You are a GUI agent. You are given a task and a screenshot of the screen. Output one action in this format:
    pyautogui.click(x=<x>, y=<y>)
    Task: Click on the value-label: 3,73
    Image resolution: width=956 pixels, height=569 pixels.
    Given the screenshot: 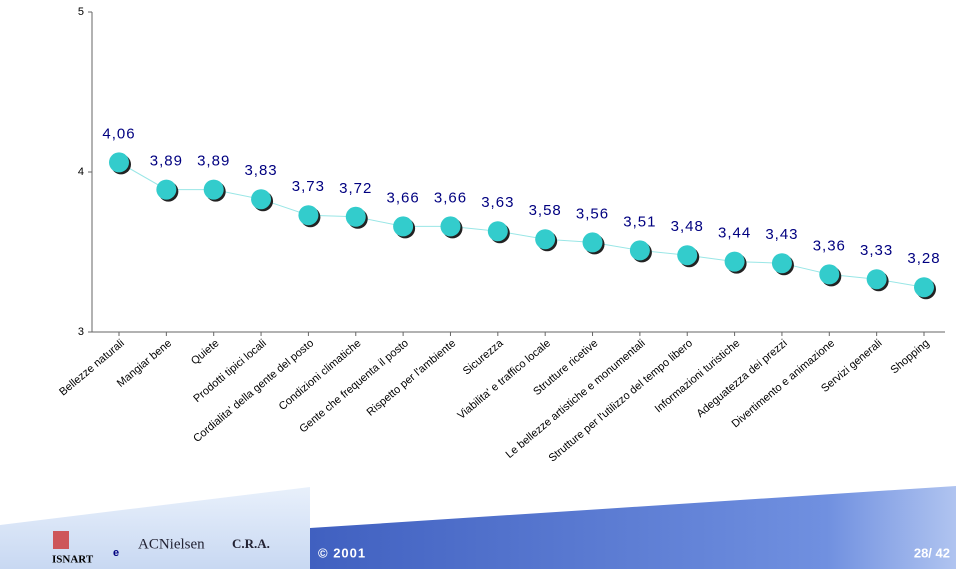 What is the action you would take?
    pyautogui.click(x=308, y=186)
    